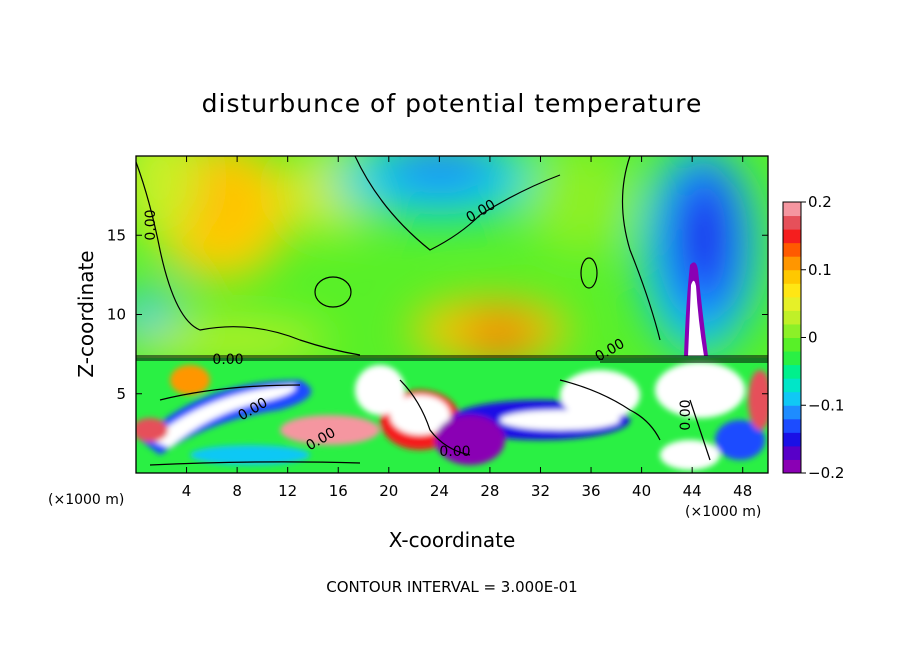 This screenshot has height=654, width=904. Describe the element at coordinates (826, 473) in the screenshot. I see `colorbar-tick-label: −0.2` at that location.